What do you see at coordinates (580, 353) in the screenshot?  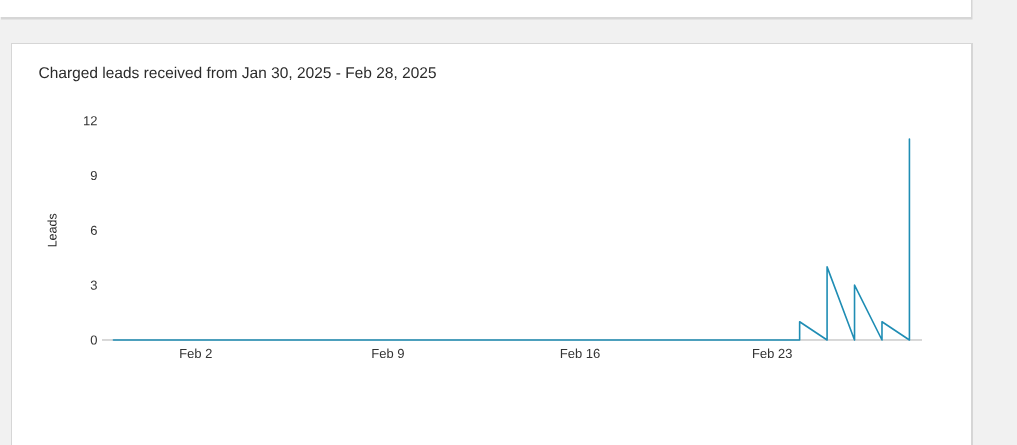 I see `x-tick-label: Feb 16` at bounding box center [580, 353].